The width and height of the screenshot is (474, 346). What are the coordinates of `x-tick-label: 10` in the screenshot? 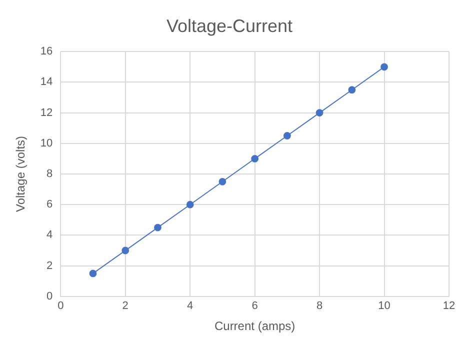 It's located at (384, 306).